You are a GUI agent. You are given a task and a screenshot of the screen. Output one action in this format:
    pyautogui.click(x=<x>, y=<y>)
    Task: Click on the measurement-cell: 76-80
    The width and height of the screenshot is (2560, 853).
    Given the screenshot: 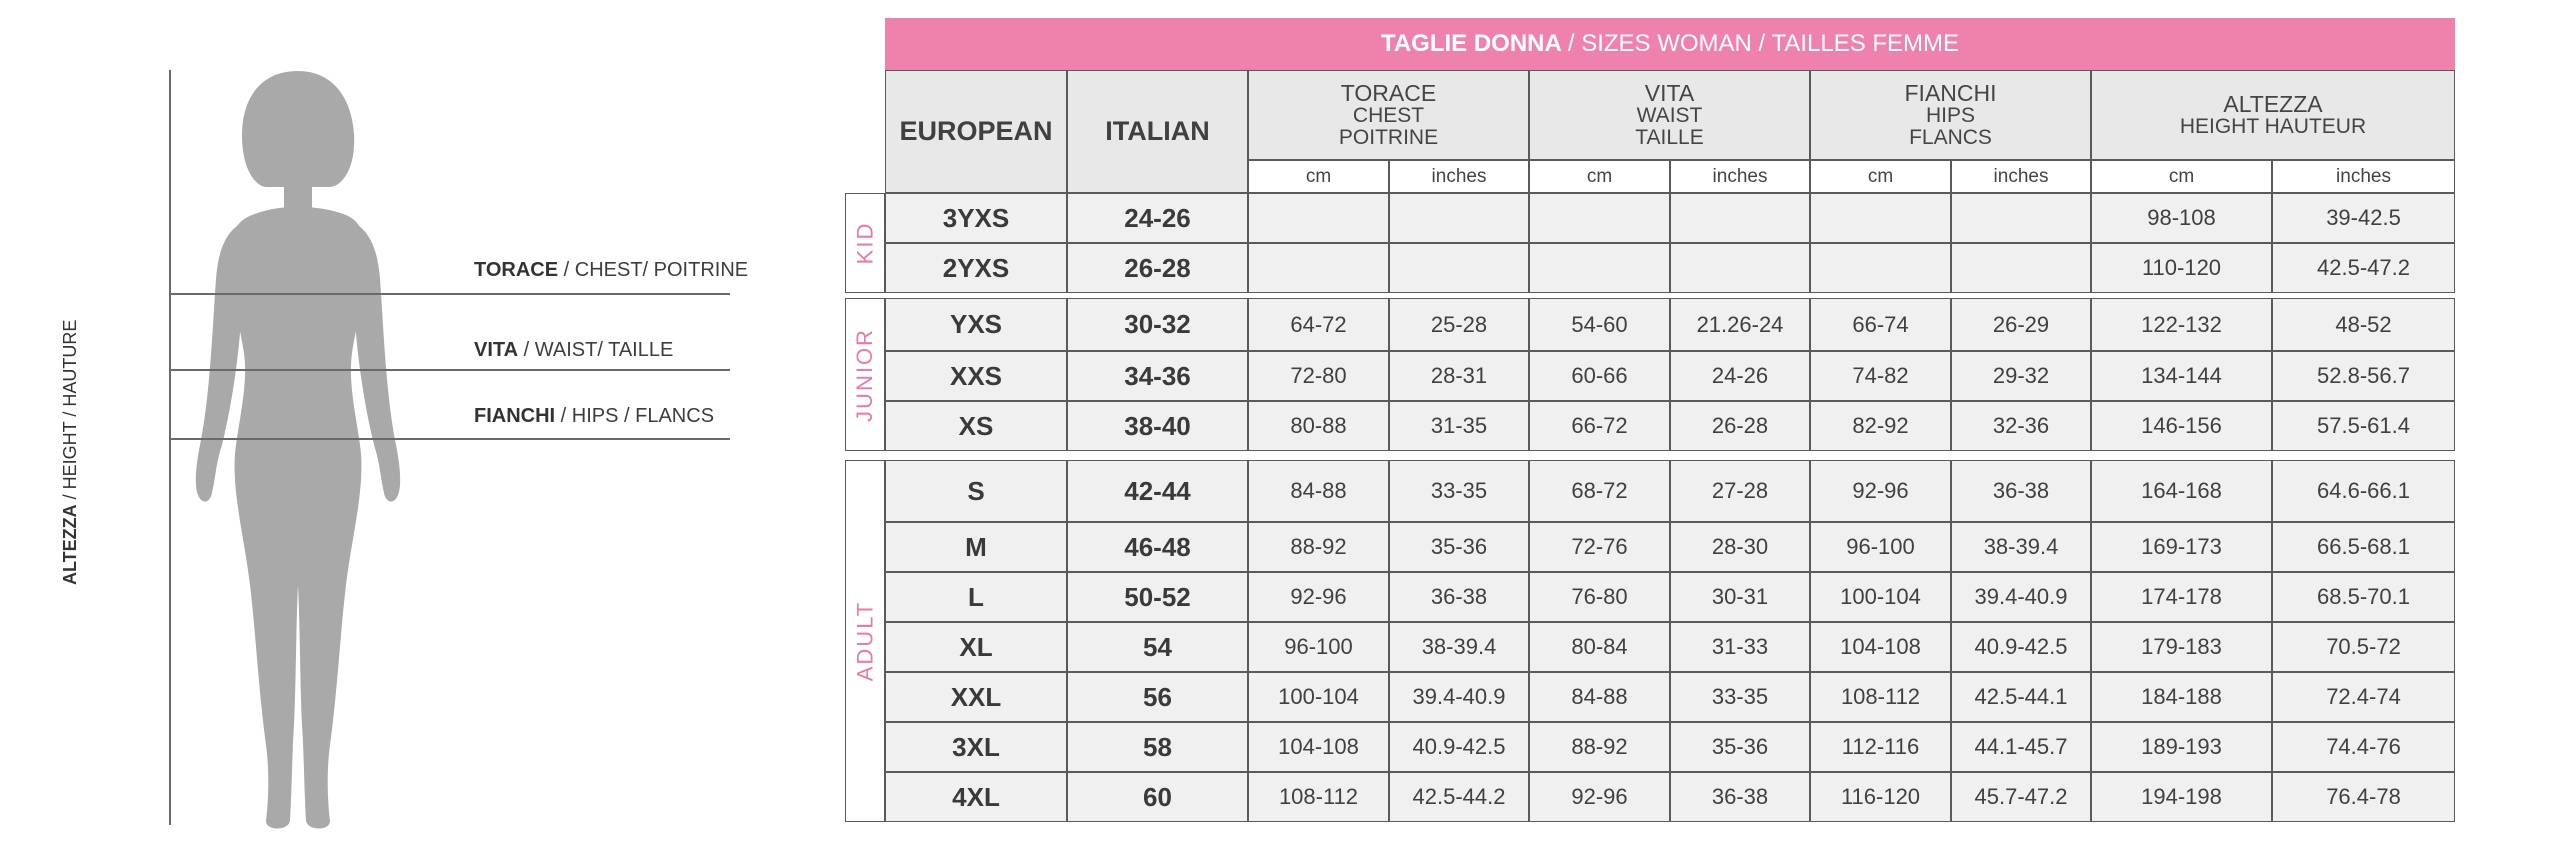 What is the action you would take?
    pyautogui.click(x=1599, y=597)
    